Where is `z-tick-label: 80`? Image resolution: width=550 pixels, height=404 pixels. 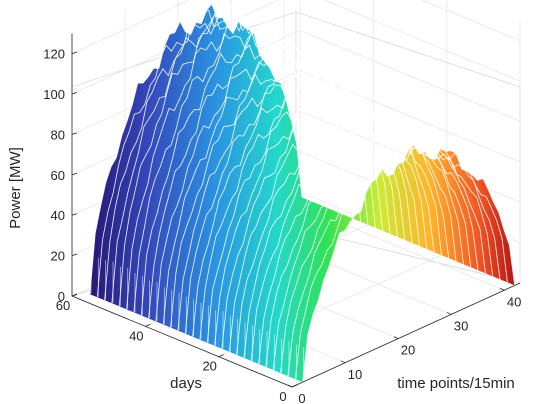 z-tick-label: 80 is located at coordinates (58, 134).